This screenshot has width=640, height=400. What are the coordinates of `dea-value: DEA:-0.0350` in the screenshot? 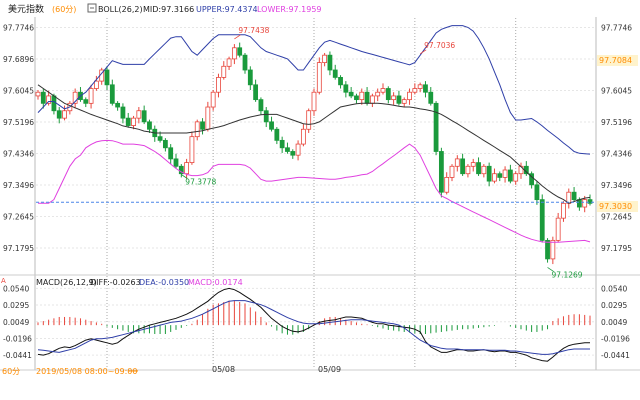 It's located at (164, 282).